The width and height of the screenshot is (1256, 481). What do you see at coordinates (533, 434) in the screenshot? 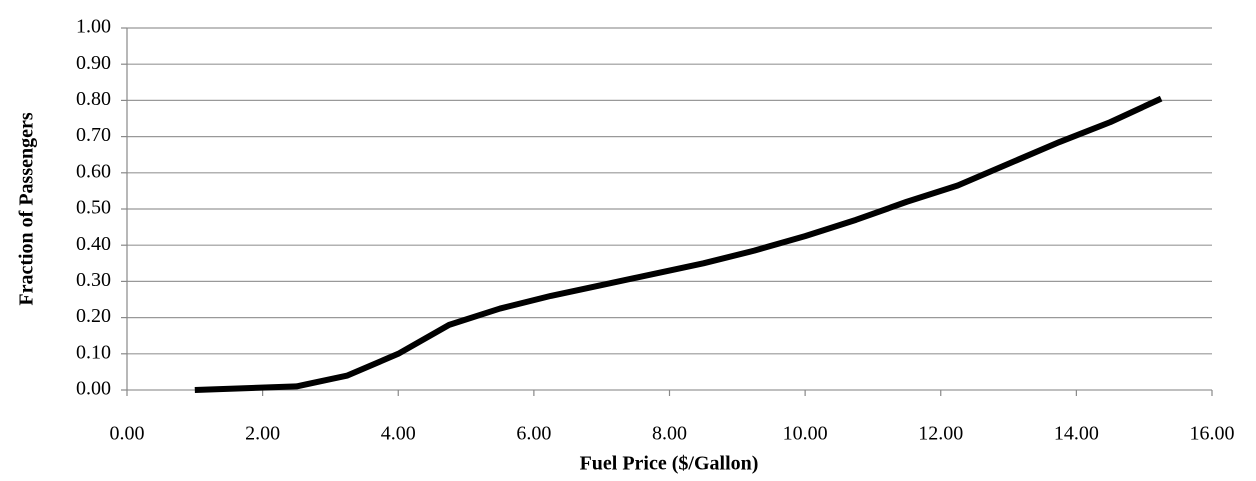
I see `x-tick-label: 6.00` at bounding box center [533, 434].